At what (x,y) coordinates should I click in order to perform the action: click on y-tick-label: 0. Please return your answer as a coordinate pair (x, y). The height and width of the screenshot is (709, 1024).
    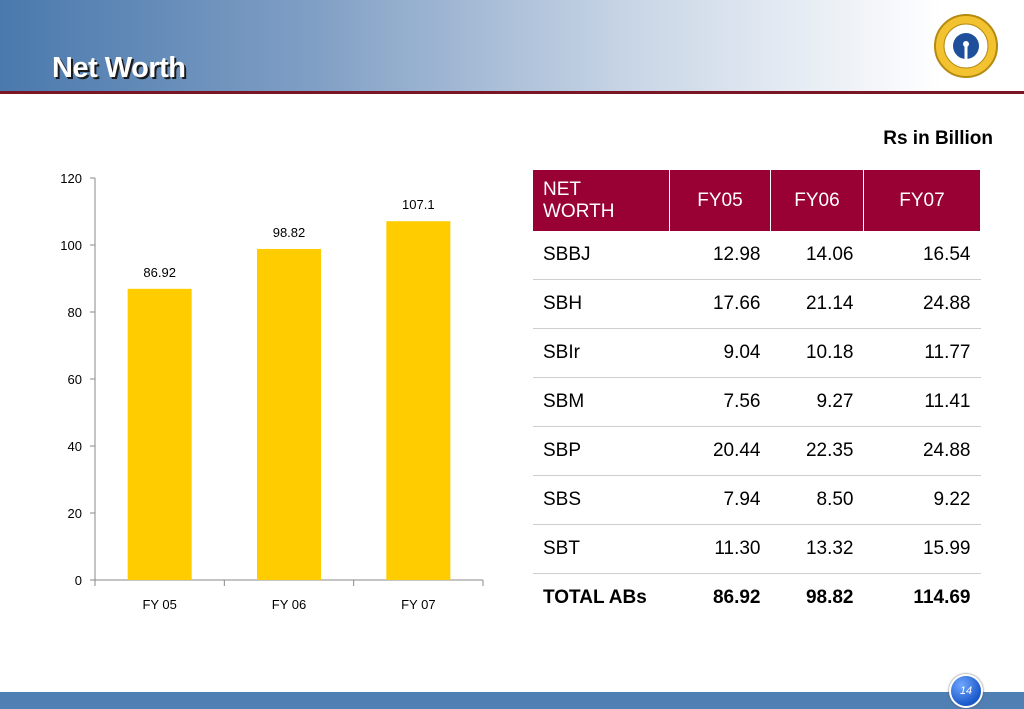
    Looking at the image, I should click on (78, 580).